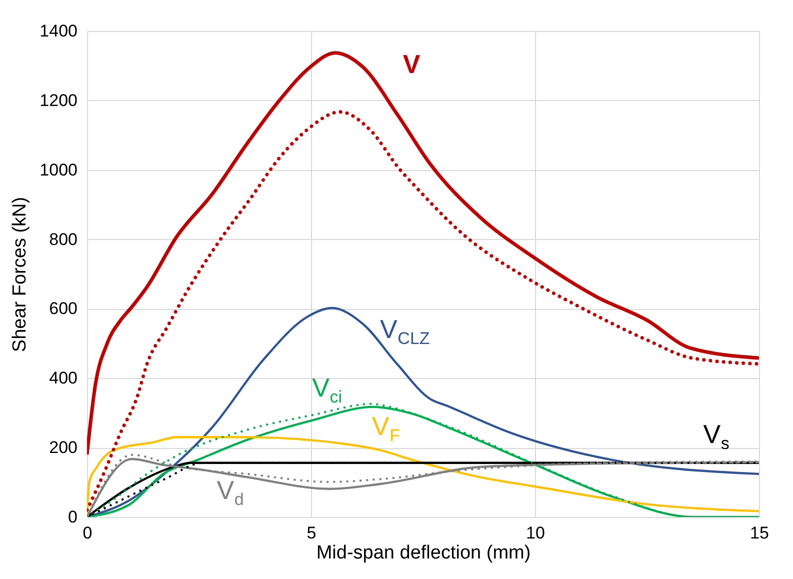 This screenshot has height=579, width=793. Describe the element at coordinates (63, 308) in the screenshot. I see `y-tick-label: 600` at that location.